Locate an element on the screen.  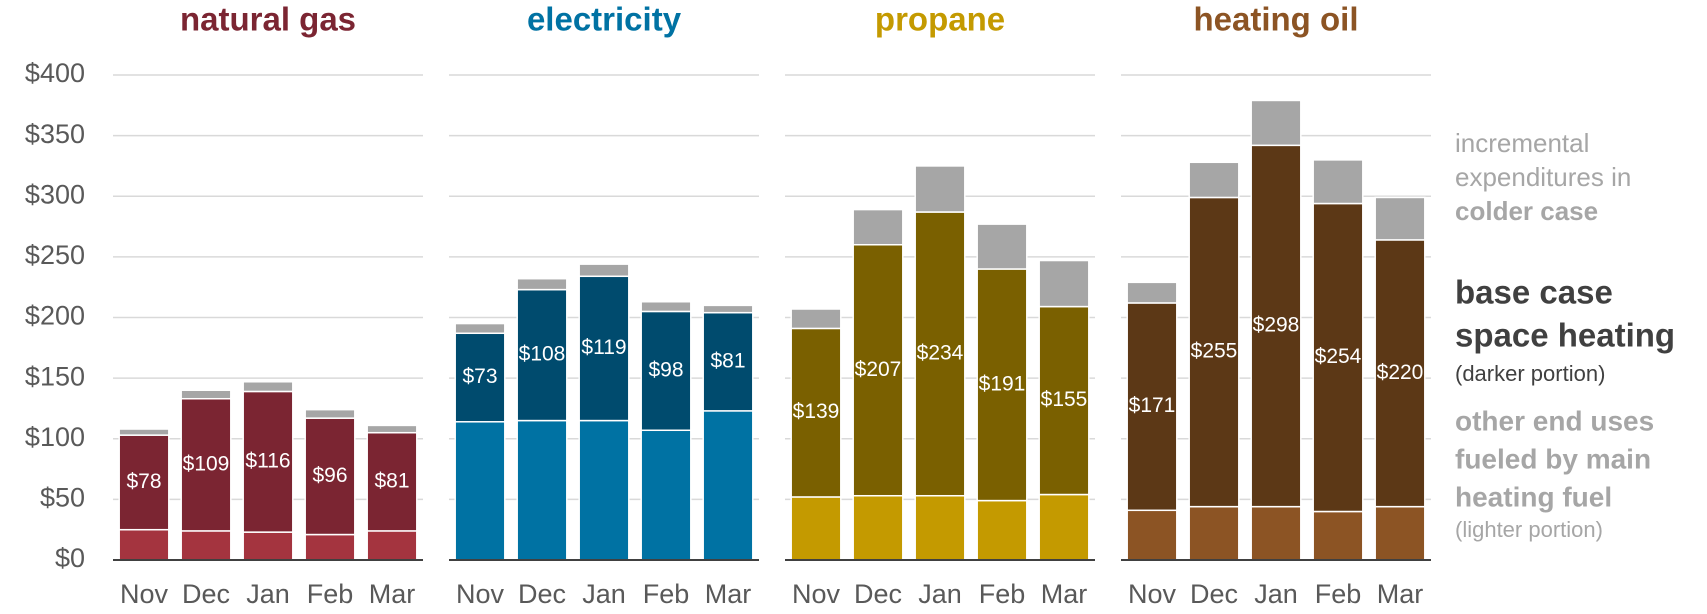
data-label: $78 is located at coordinates (143, 481).